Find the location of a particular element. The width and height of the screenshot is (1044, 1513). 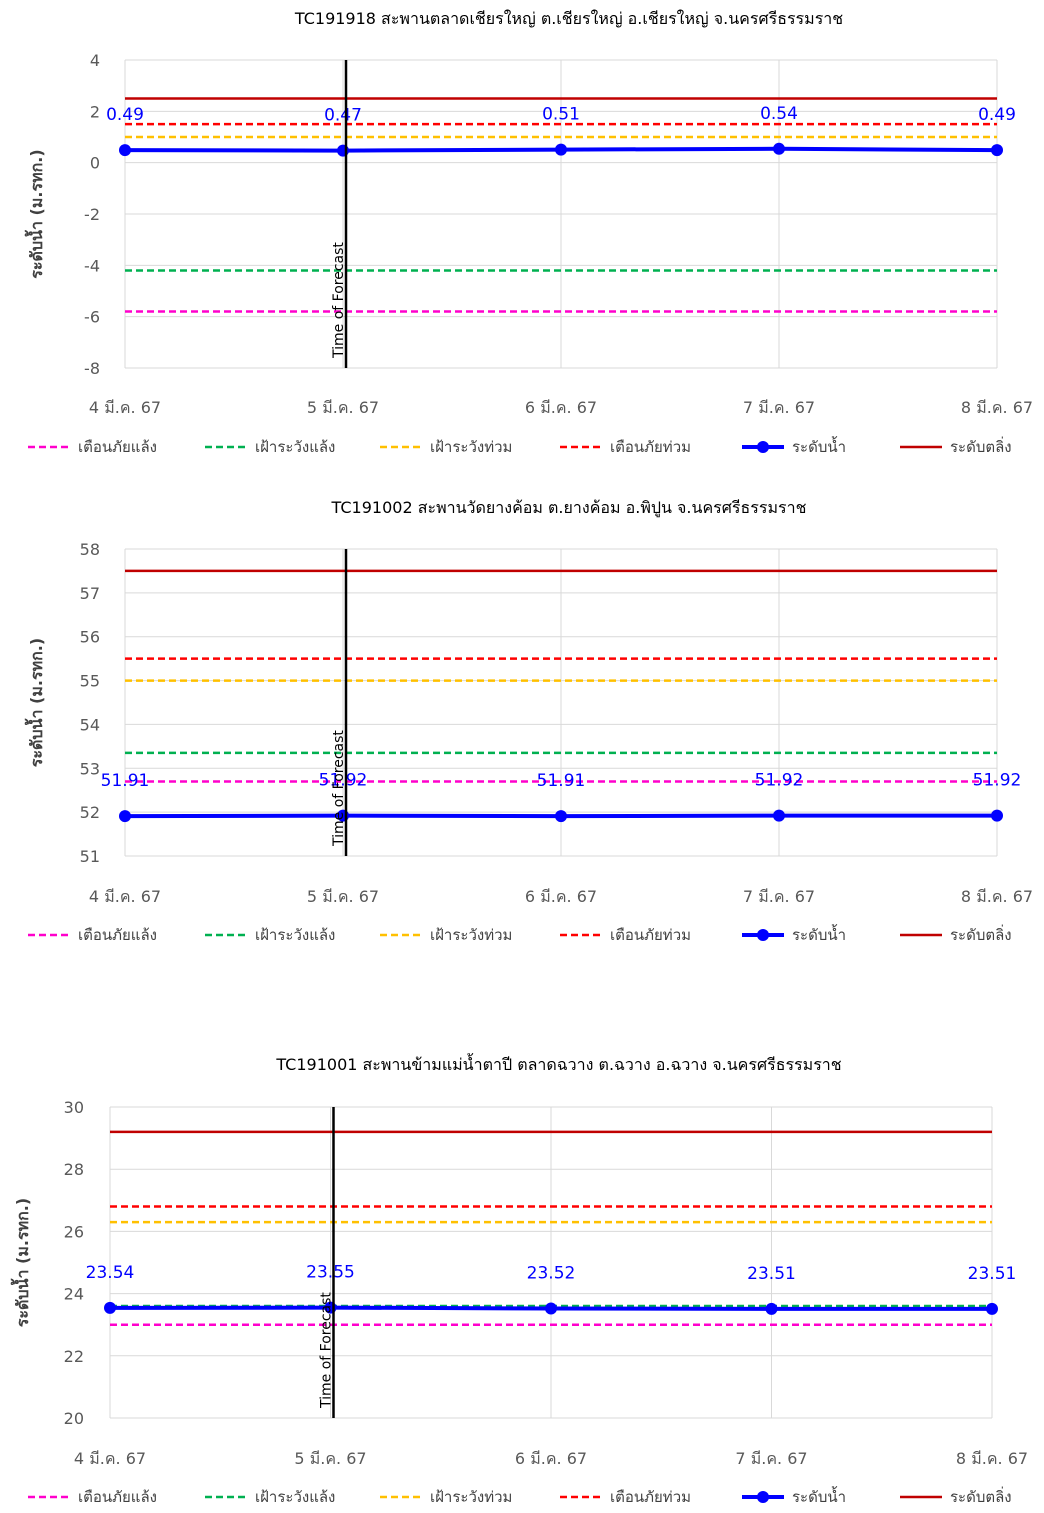

y-tick-label: 54 is located at coordinates (90, 724).